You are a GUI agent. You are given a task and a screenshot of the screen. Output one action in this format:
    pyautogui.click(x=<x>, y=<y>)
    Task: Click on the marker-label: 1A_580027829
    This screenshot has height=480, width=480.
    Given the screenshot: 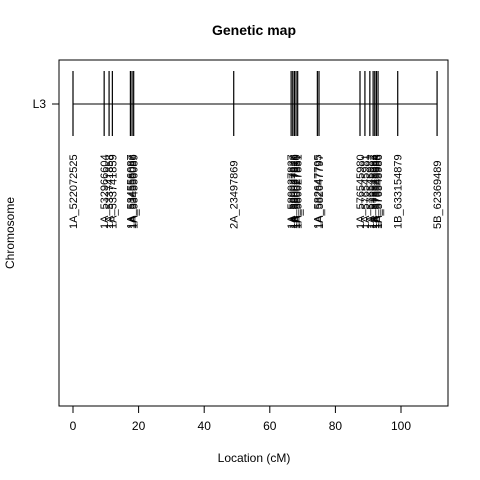 What is the action you would take?
    pyautogui.click(x=295, y=191)
    